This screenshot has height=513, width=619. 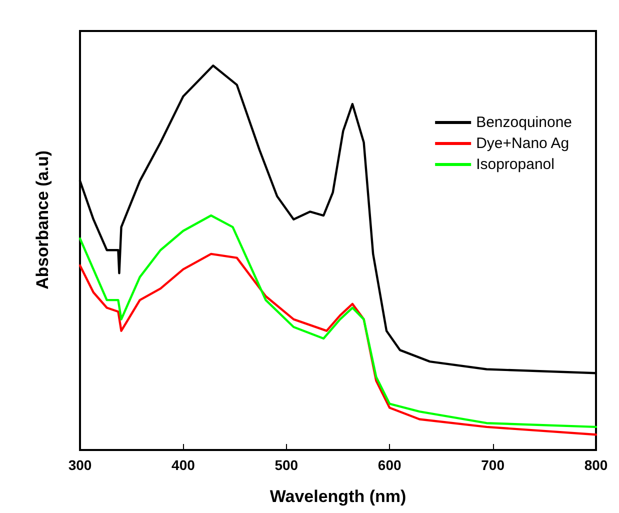 I want to click on x-tick-label: 400, so click(x=184, y=465).